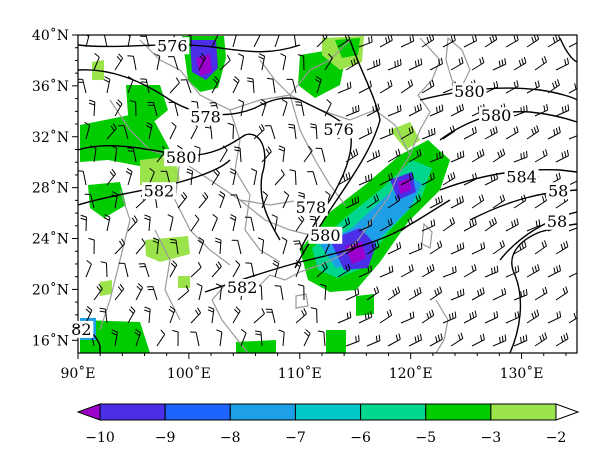 The height and width of the screenshot is (471, 600). What do you see at coordinates (328, 424) in the screenshot?
I see `colorbar: −10 −9 −8 −7 −6 −5 −3 −2` at bounding box center [328, 424].